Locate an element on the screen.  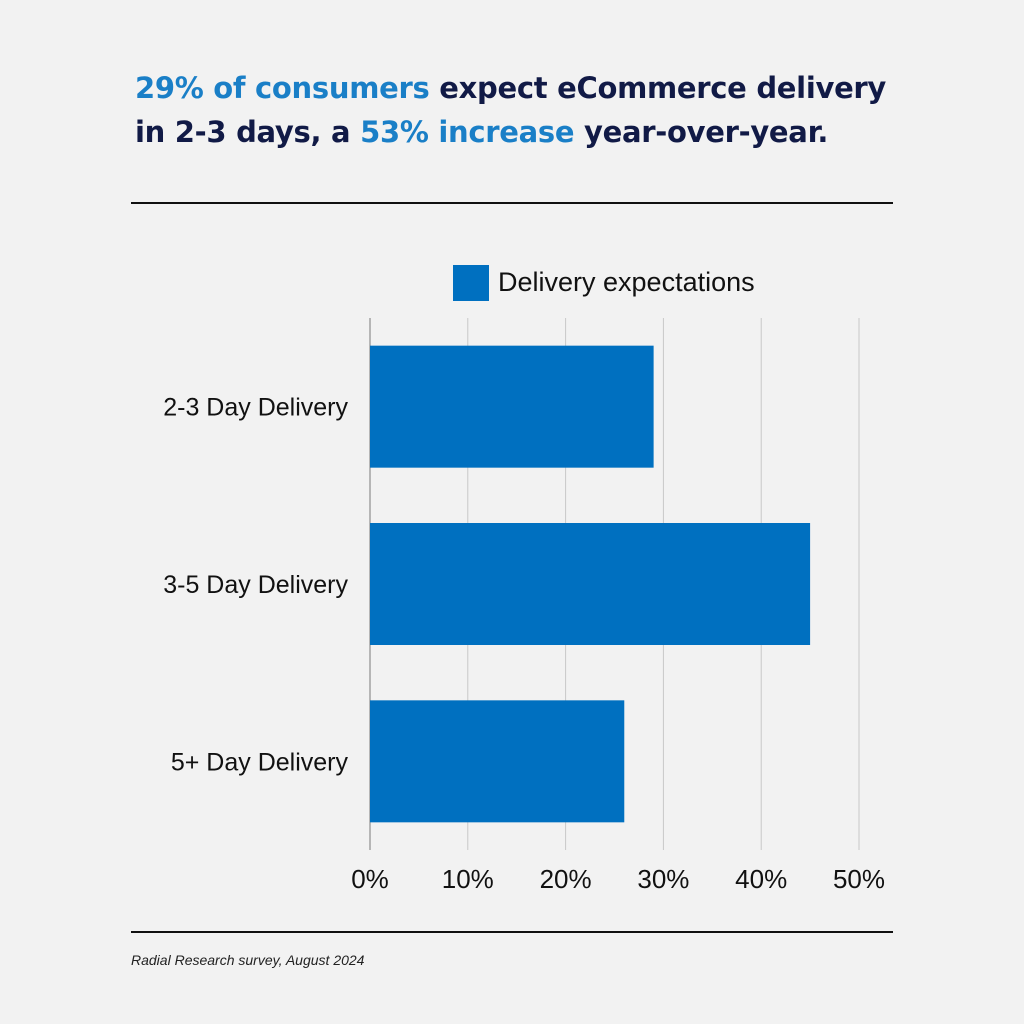
headline-text-2: year-over-year. is located at coordinates (701, 132).